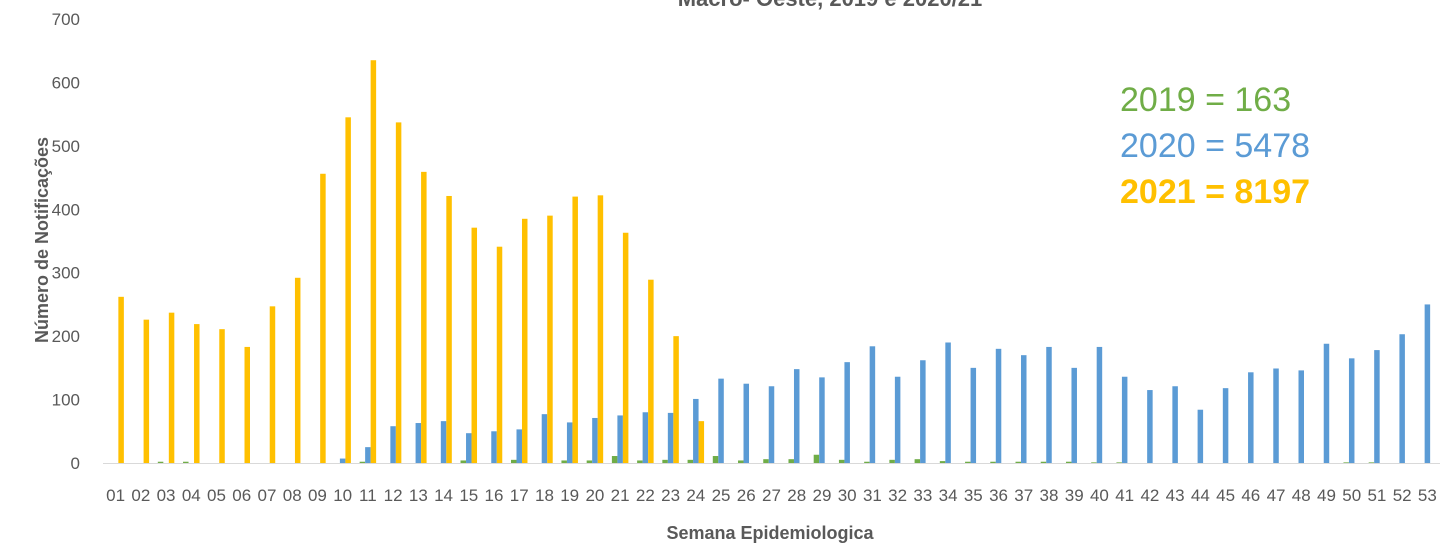  Describe the element at coordinates (1124, 495) in the screenshot. I see `x-tick-label: 41` at that location.